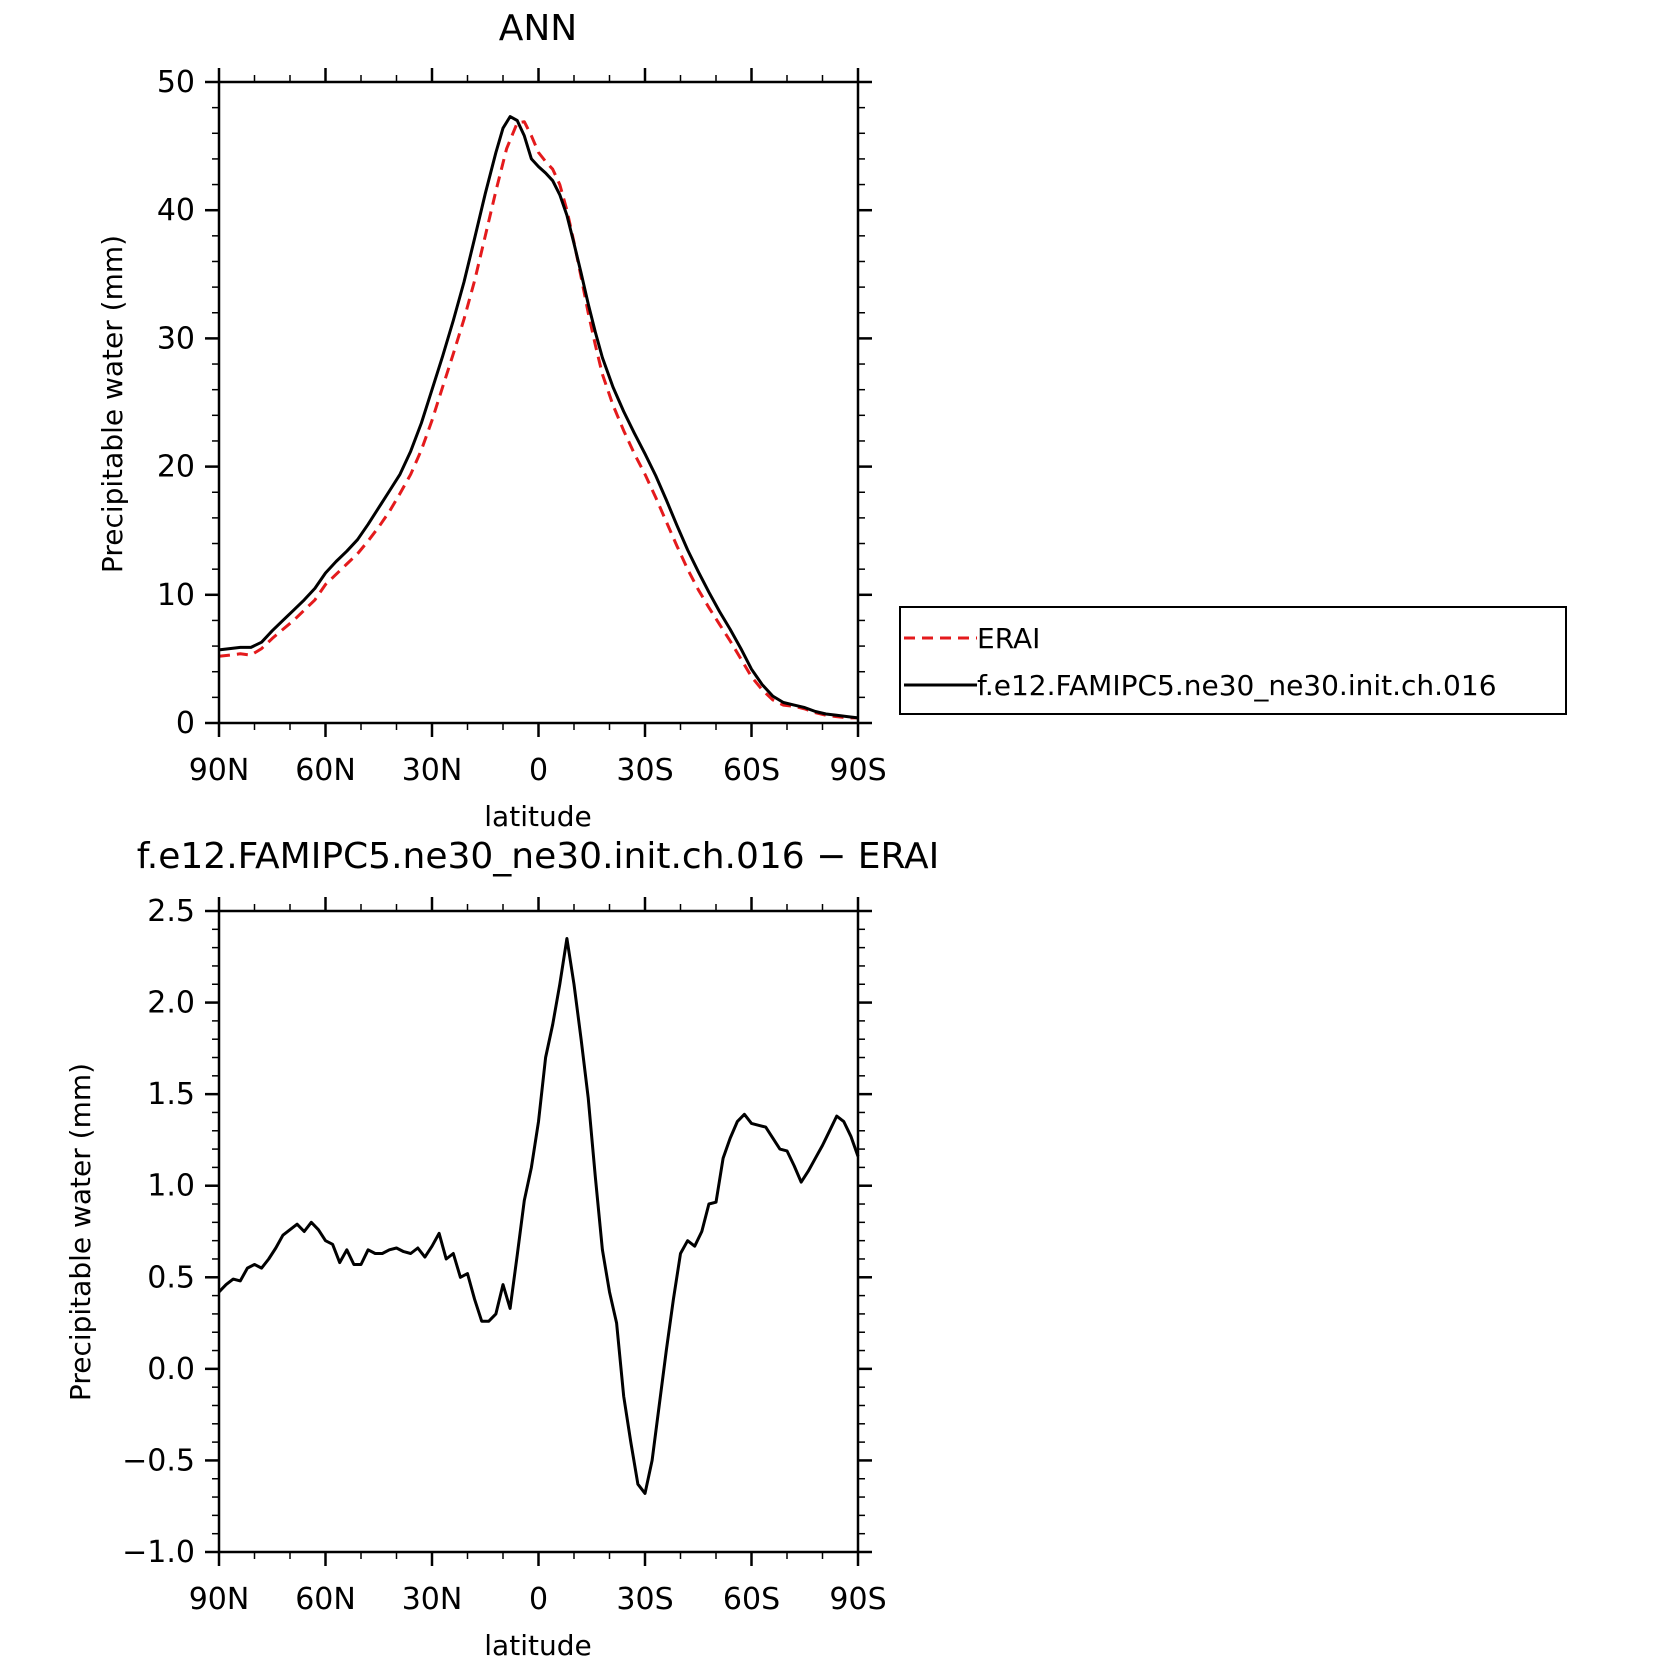  I want to click on top-panel-y-tick-label: 10, so click(176, 595).